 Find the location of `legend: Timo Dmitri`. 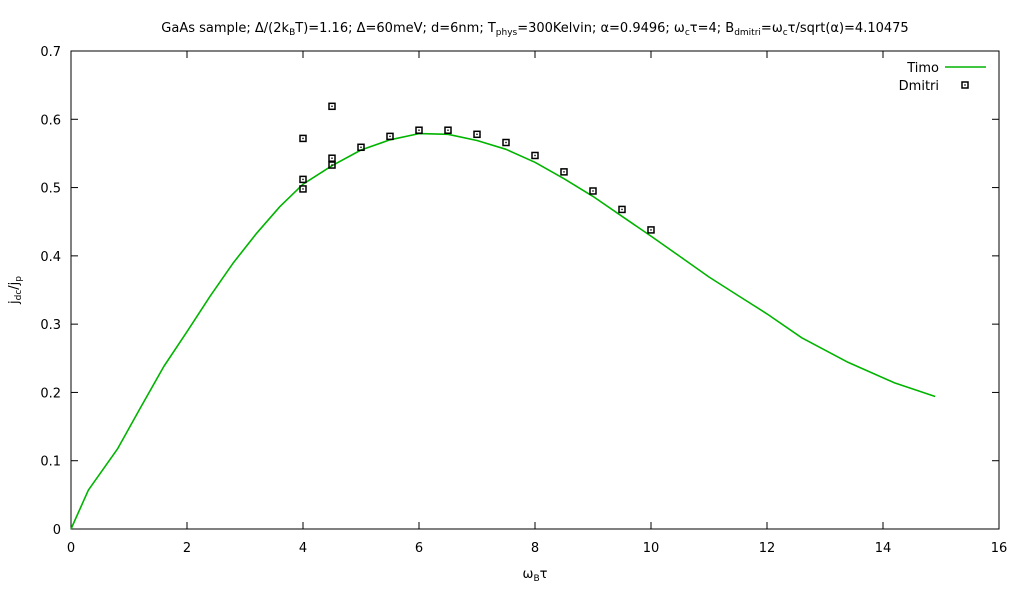

legend: Timo Dmitri is located at coordinates (942, 77).